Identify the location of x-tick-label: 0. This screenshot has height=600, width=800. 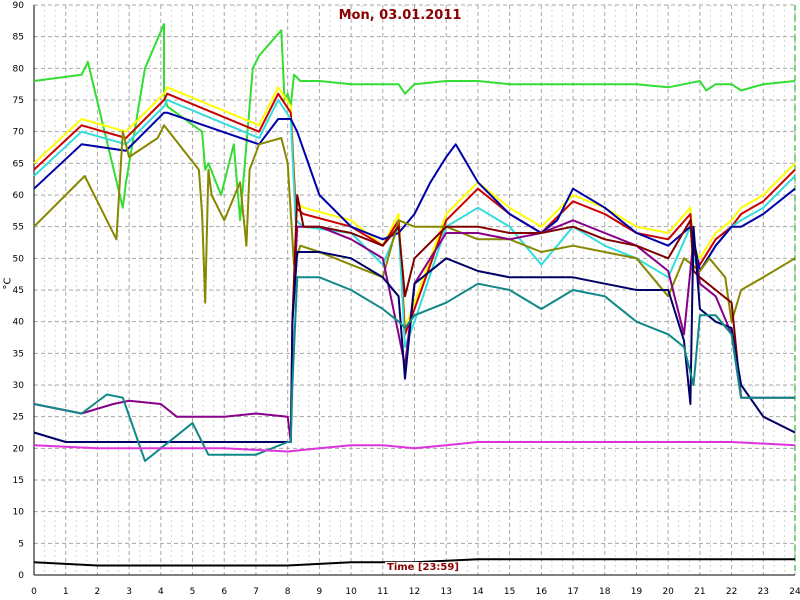
(34, 592).